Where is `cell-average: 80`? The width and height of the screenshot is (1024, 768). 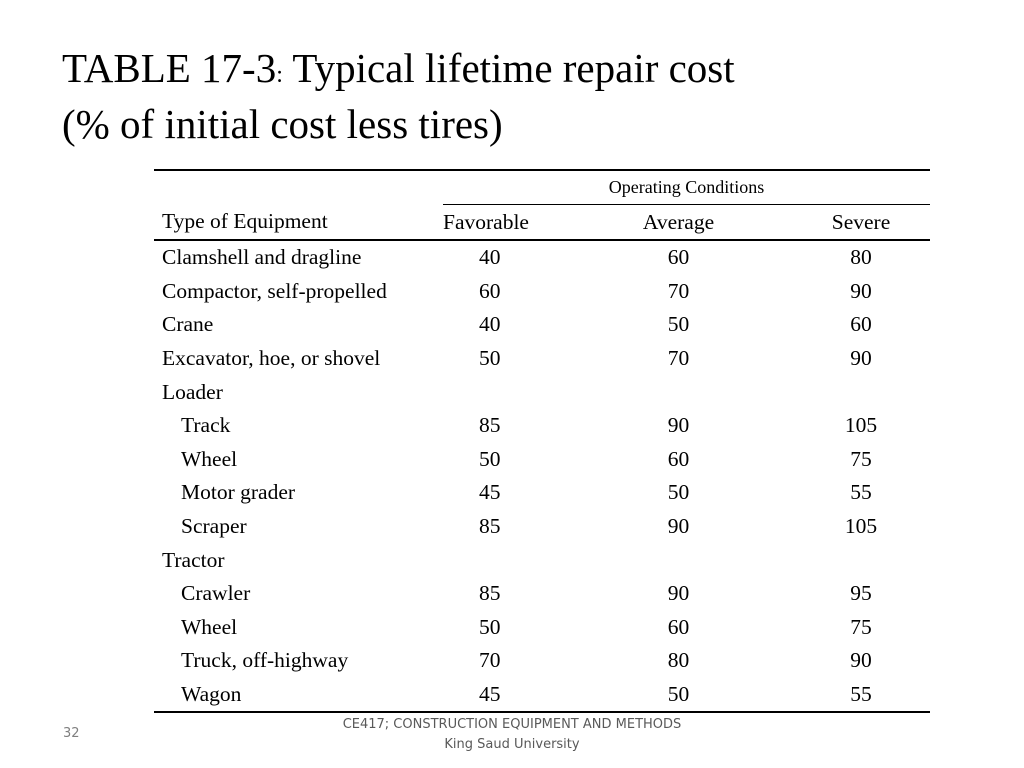 cell-average: 80 is located at coordinates (678, 660).